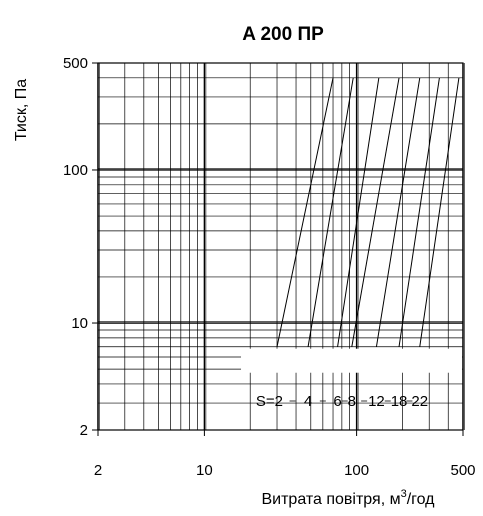 The image size is (483, 516). What do you see at coordinates (84, 430) in the screenshot?
I see `y-tick-label: 2` at bounding box center [84, 430].